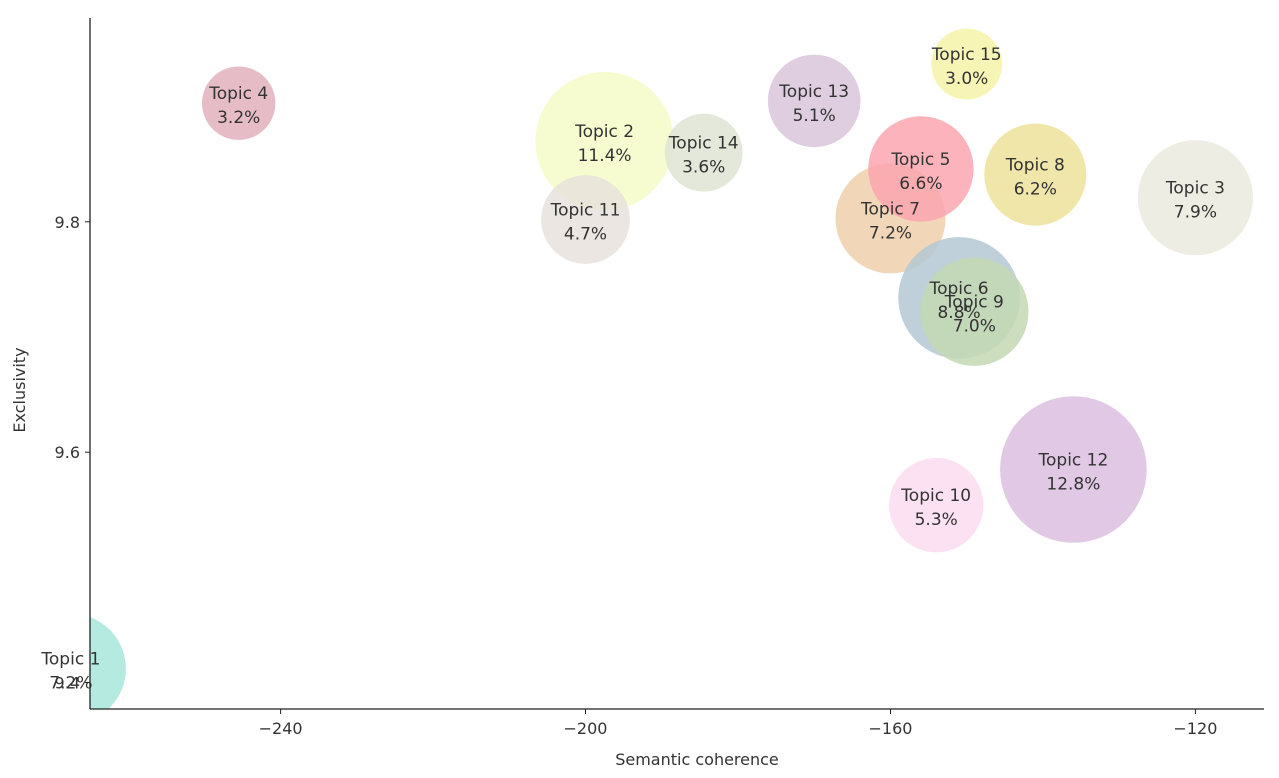  Describe the element at coordinates (1035, 166) in the screenshot. I see `bubble-name-topic-8: Topic 8` at that location.